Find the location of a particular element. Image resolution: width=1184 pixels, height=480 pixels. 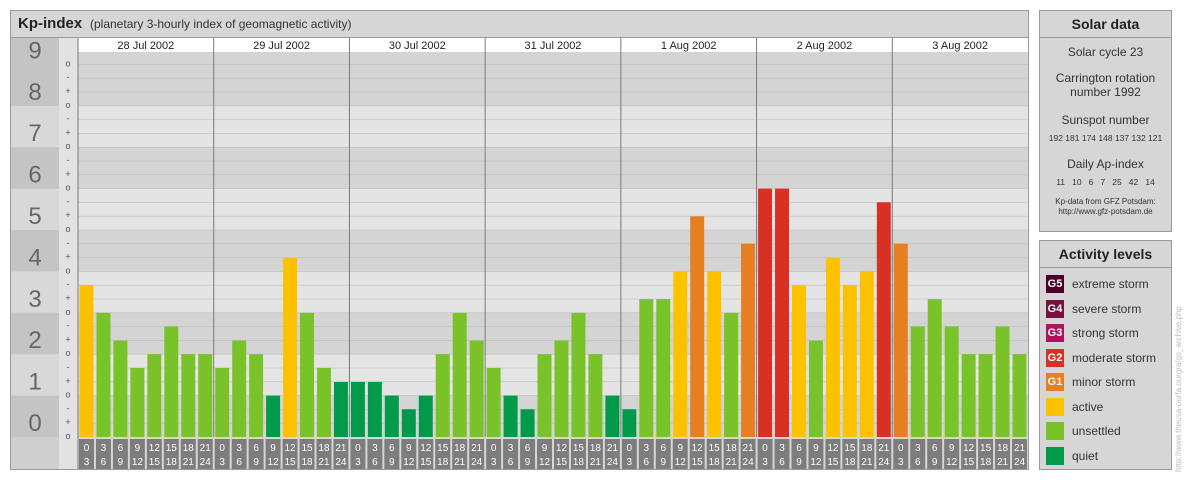

y-tick-label: 2 is located at coordinates (34, 340).